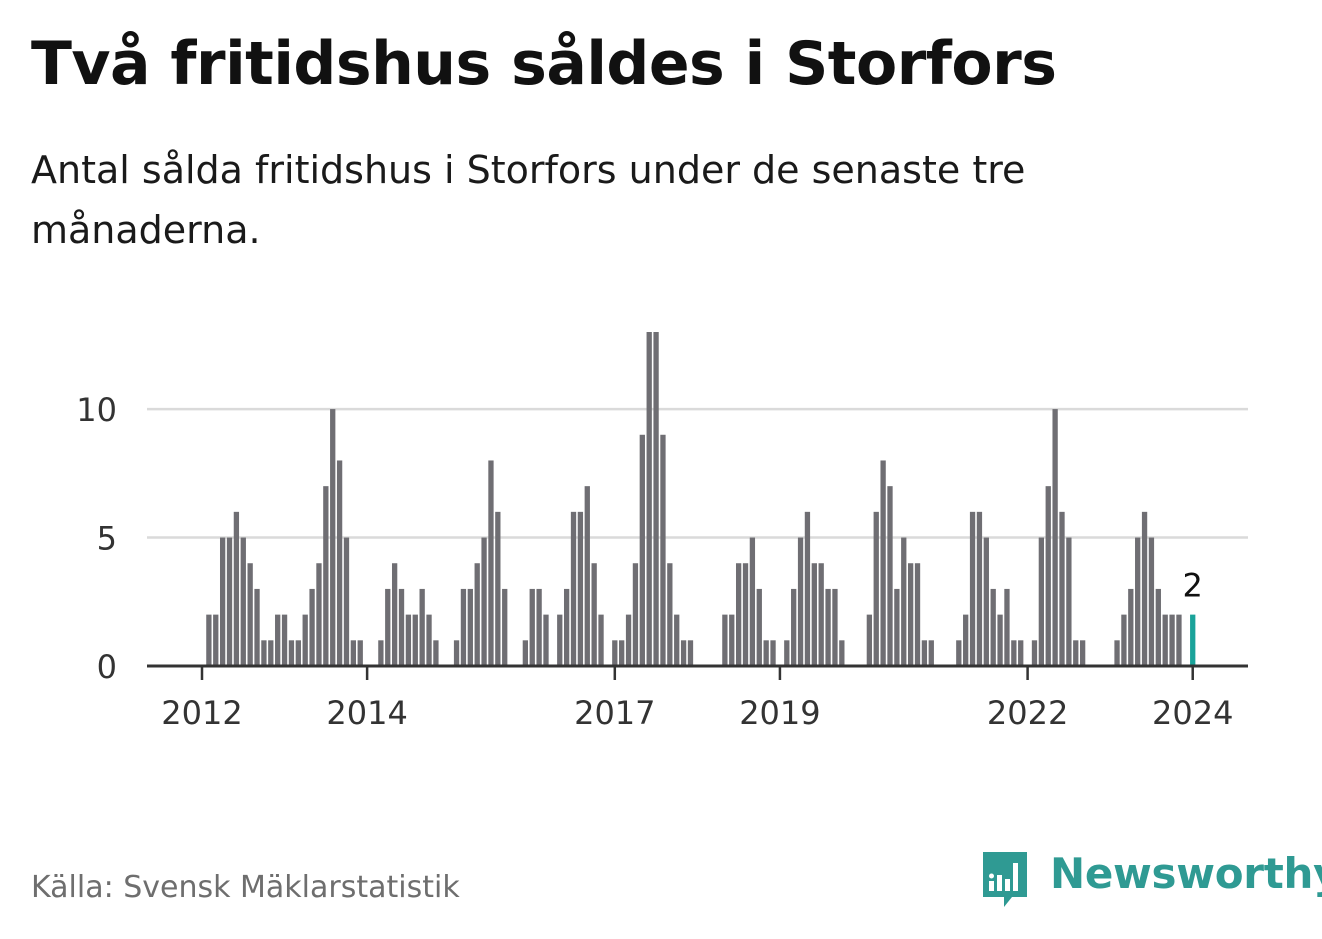 The height and width of the screenshot is (939, 1322). What do you see at coordinates (1005, 879) in the screenshot?
I see `newsworthy-logo-icon` at bounding box center [1005, 879].